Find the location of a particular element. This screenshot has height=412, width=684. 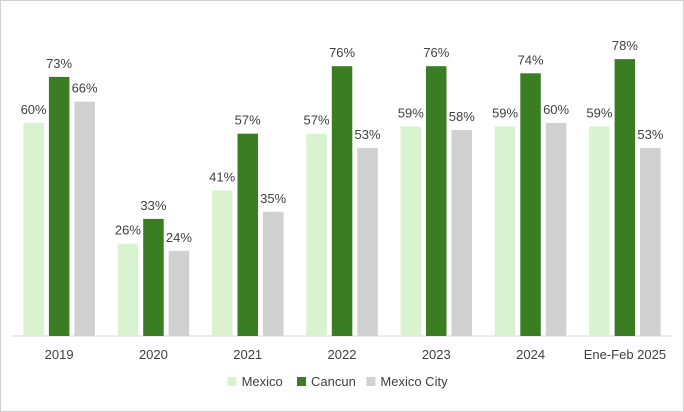

data-label: 26% is located at coordinates (128, 230).